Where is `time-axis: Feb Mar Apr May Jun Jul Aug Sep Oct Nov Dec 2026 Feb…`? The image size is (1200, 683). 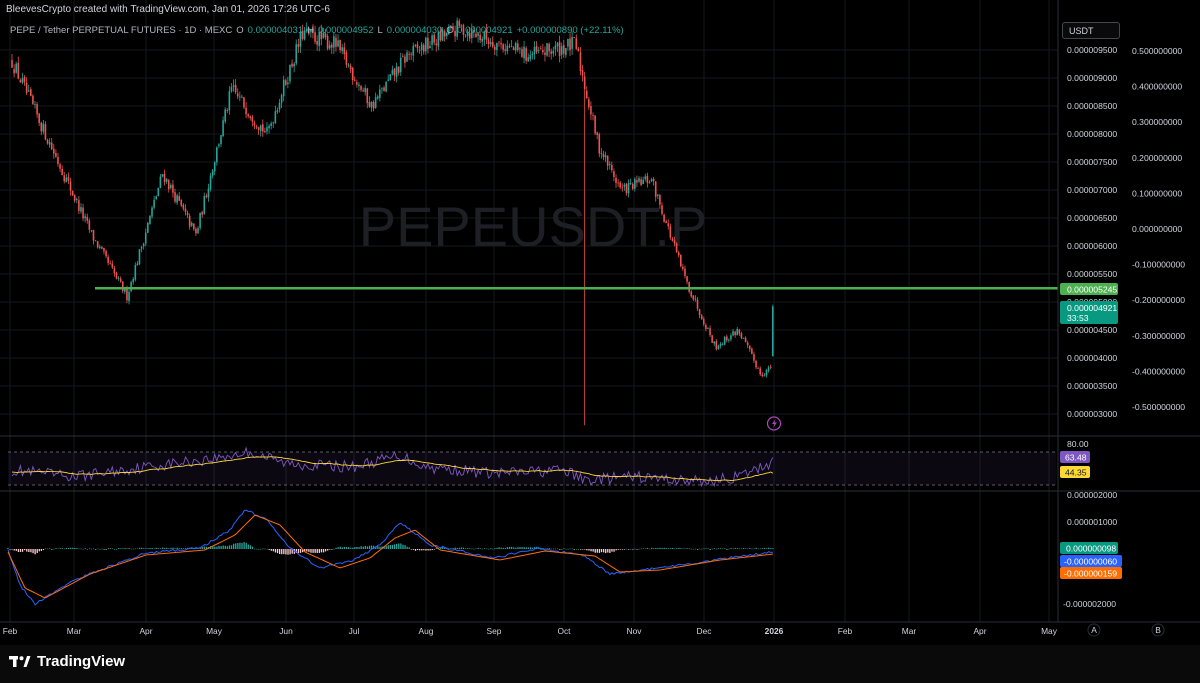 time-axis: Feb Mar Apr May Jun Jul Aug Sep Oct Nov Dec 2026 Feb… is located at coordinates (530, 631).